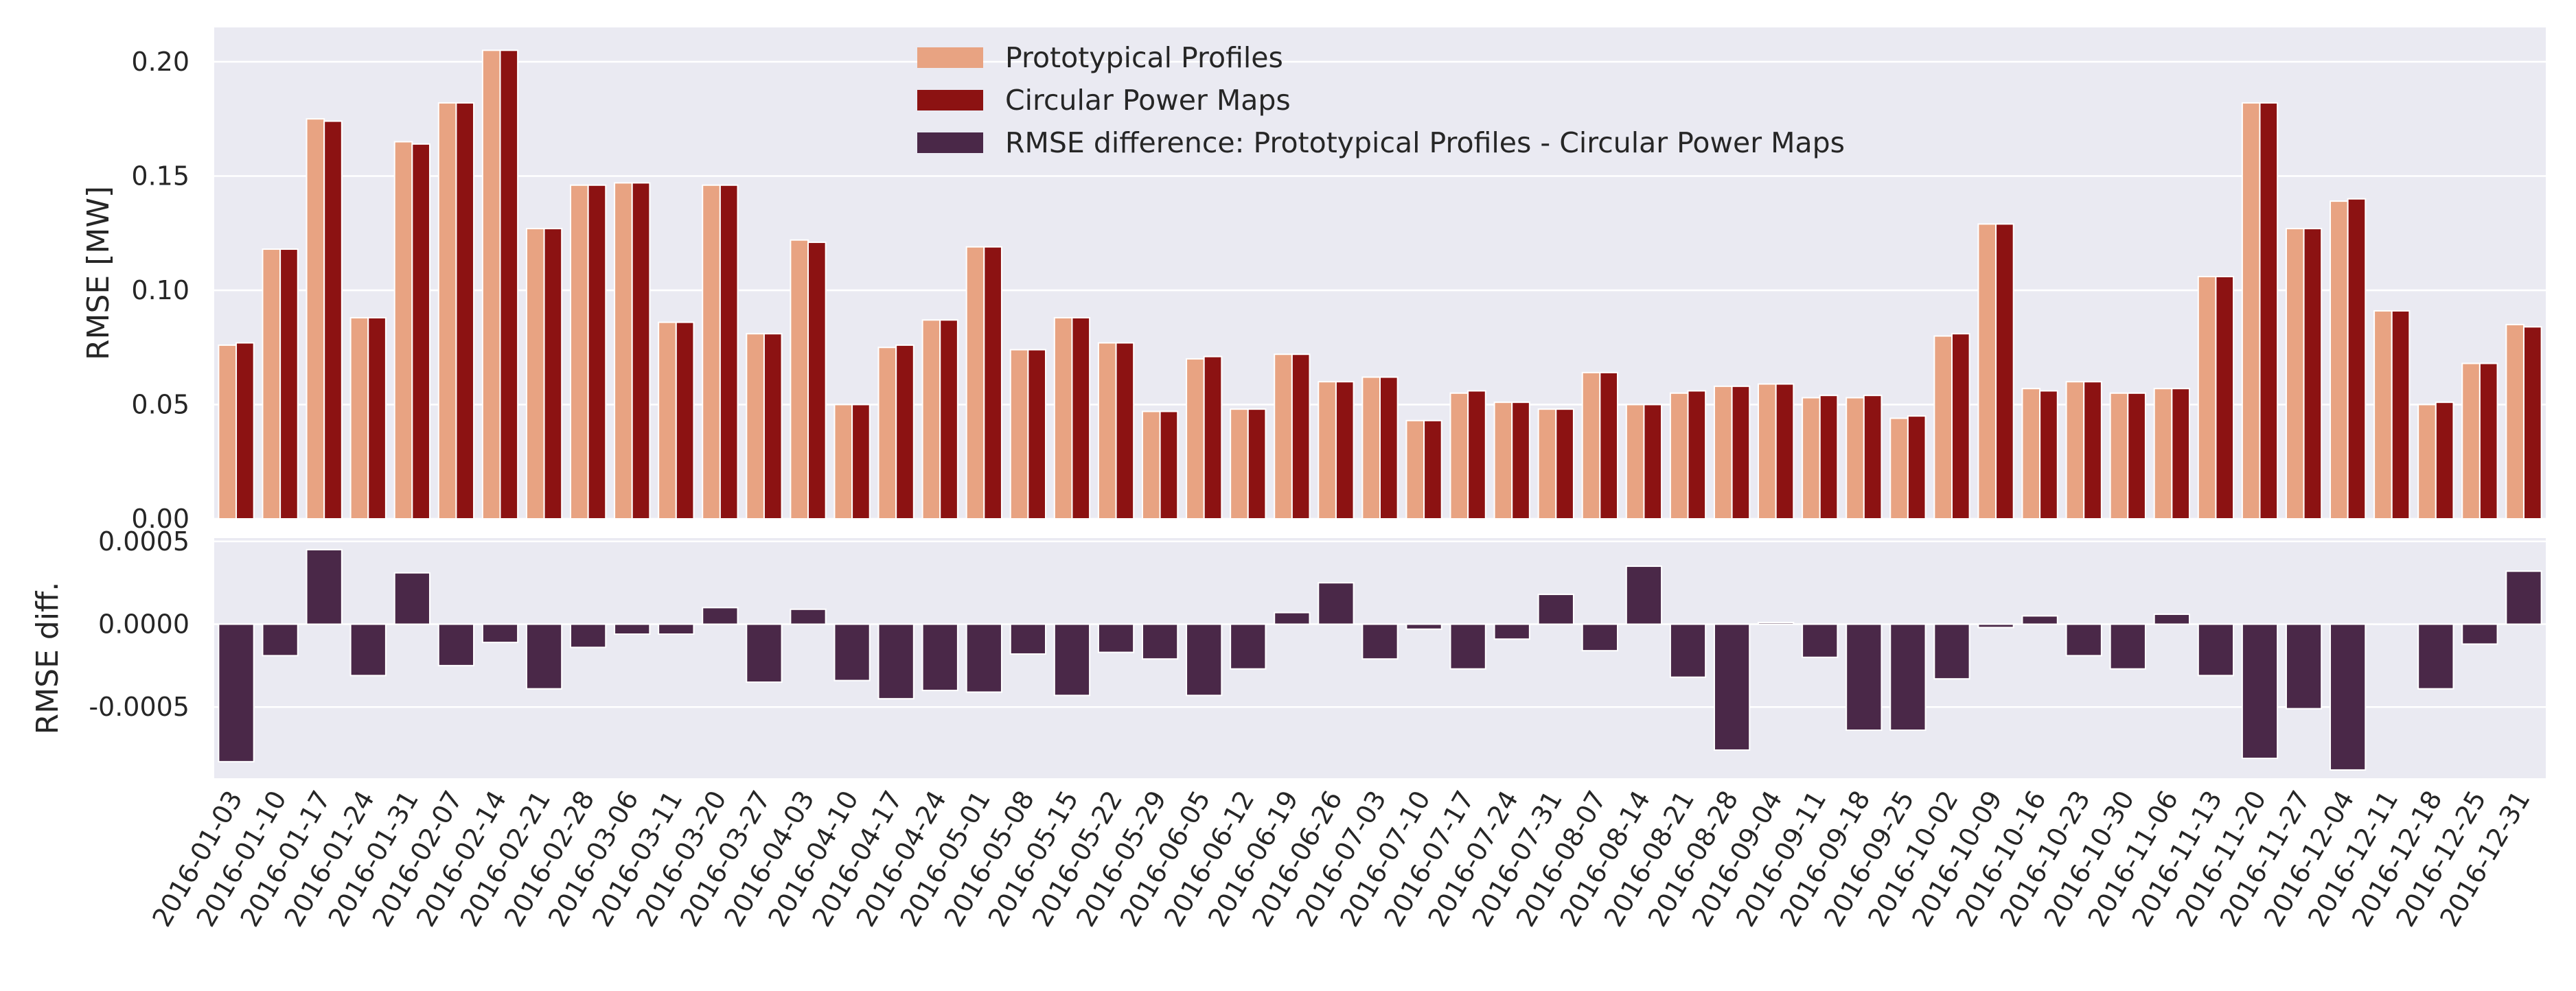  Describe the element at coordinates (47, 658) in the screenshot. I see `bottom-y-axis-label: RMSE diff.` at that location.